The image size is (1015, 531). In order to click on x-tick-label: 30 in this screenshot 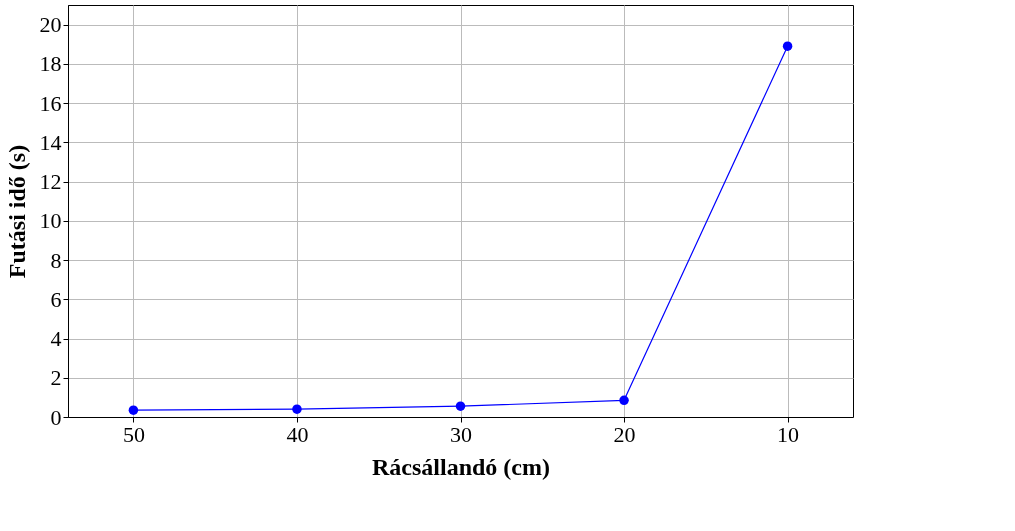, I will do `click(461, 434)`.